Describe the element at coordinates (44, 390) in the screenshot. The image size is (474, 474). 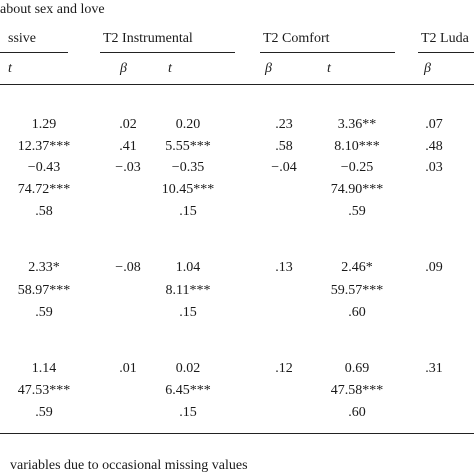
I see `table-cell: 47.53***` at that location.